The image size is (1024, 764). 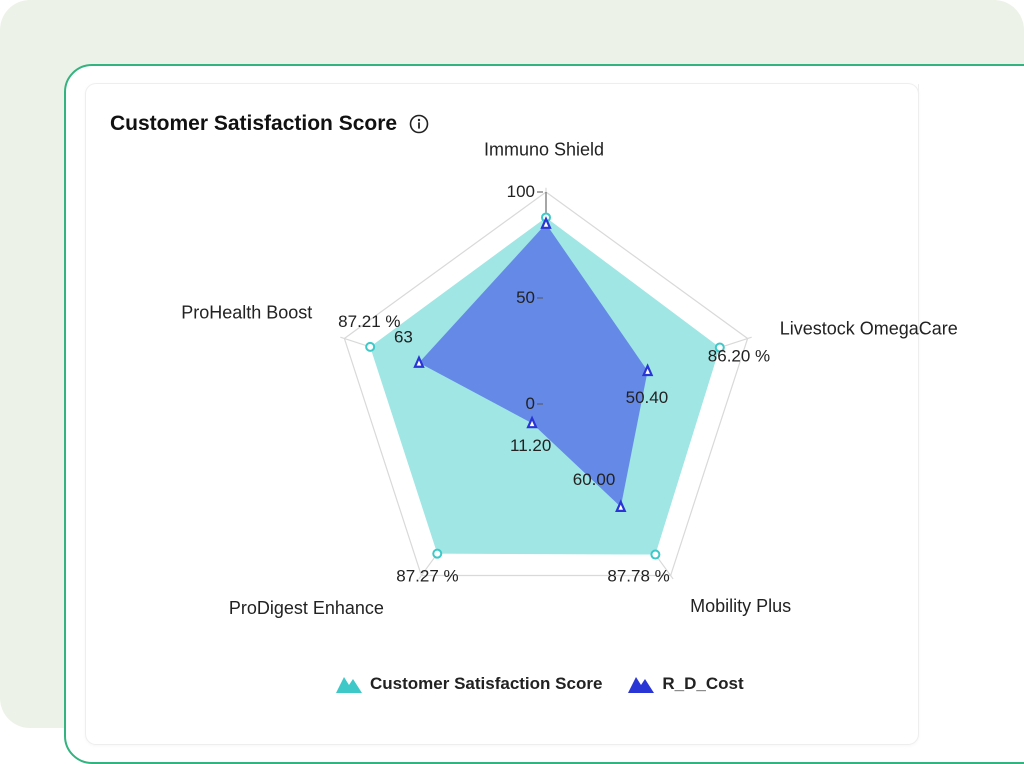 What do you see at coordinates (647, 397) in the screenshot?
I see `data-label: 50.40` at bounding box center [647, 397].